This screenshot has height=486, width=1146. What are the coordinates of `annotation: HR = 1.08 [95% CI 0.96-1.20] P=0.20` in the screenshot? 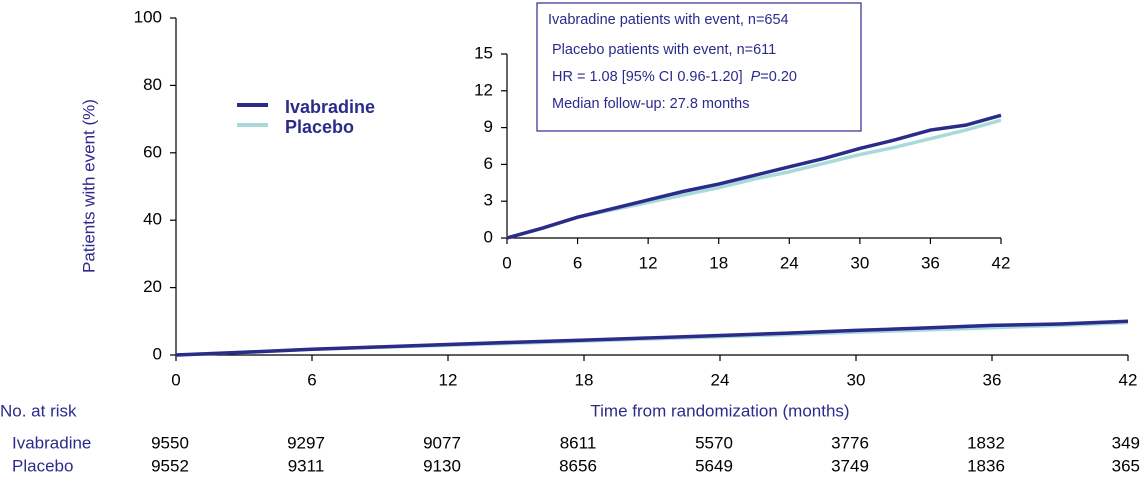 It's located at (674, 77).